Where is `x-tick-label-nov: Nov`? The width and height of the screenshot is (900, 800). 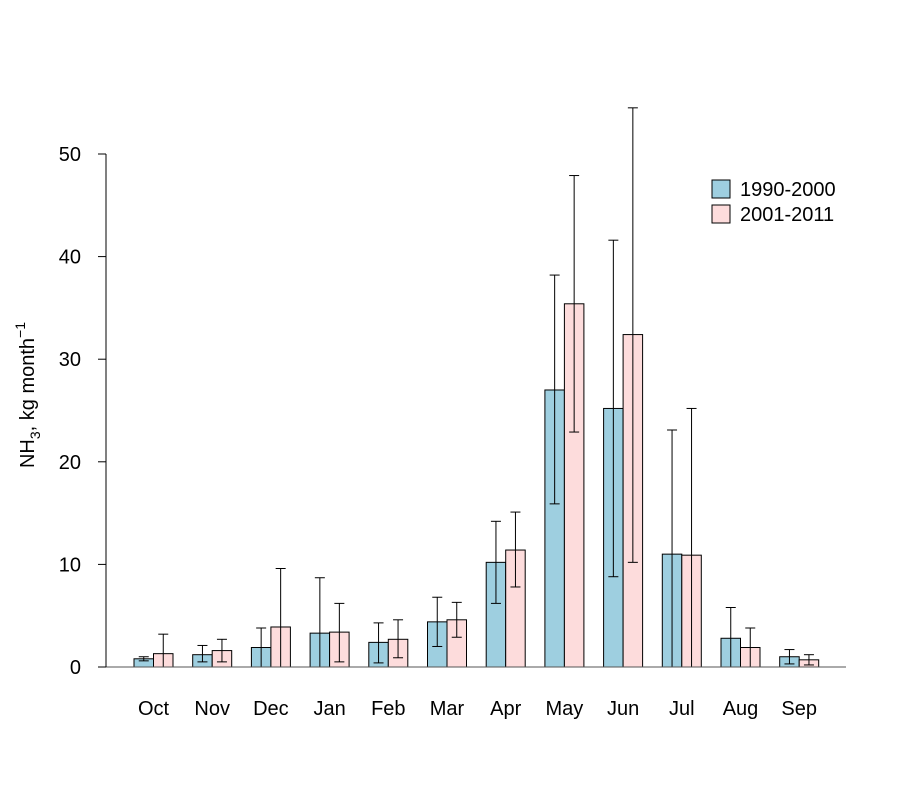 x-tick-label-nov: Nov is located at coordinates (212, 709).